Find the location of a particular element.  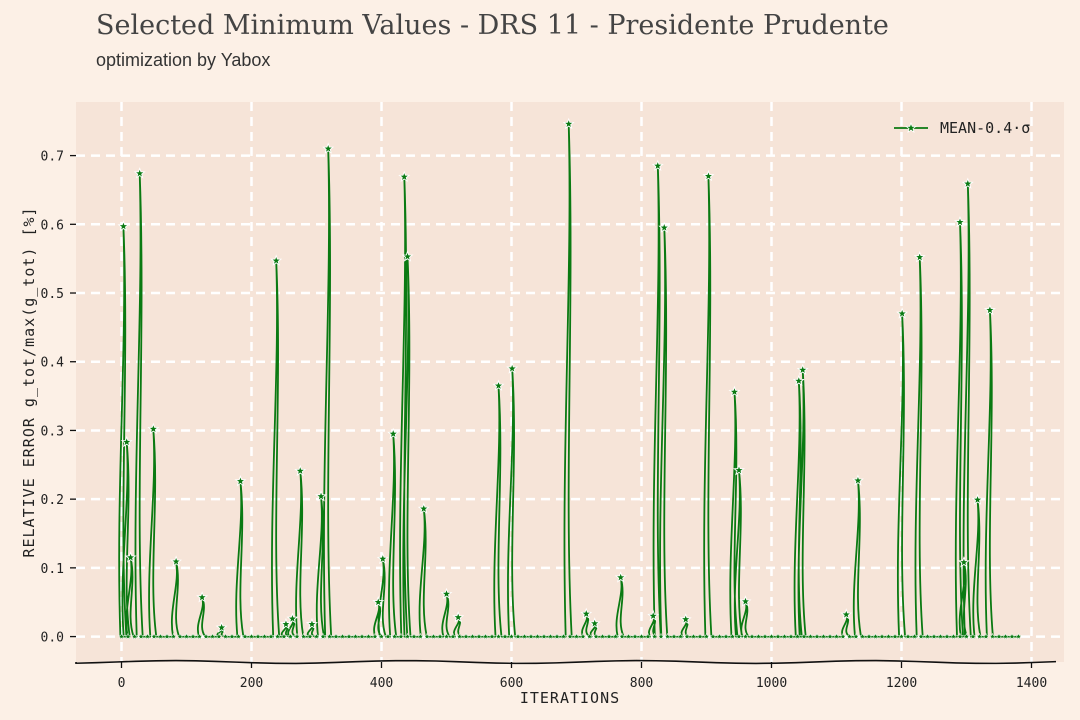

x-axis-label: ITERATIONS is located at coordinates (570, 698).